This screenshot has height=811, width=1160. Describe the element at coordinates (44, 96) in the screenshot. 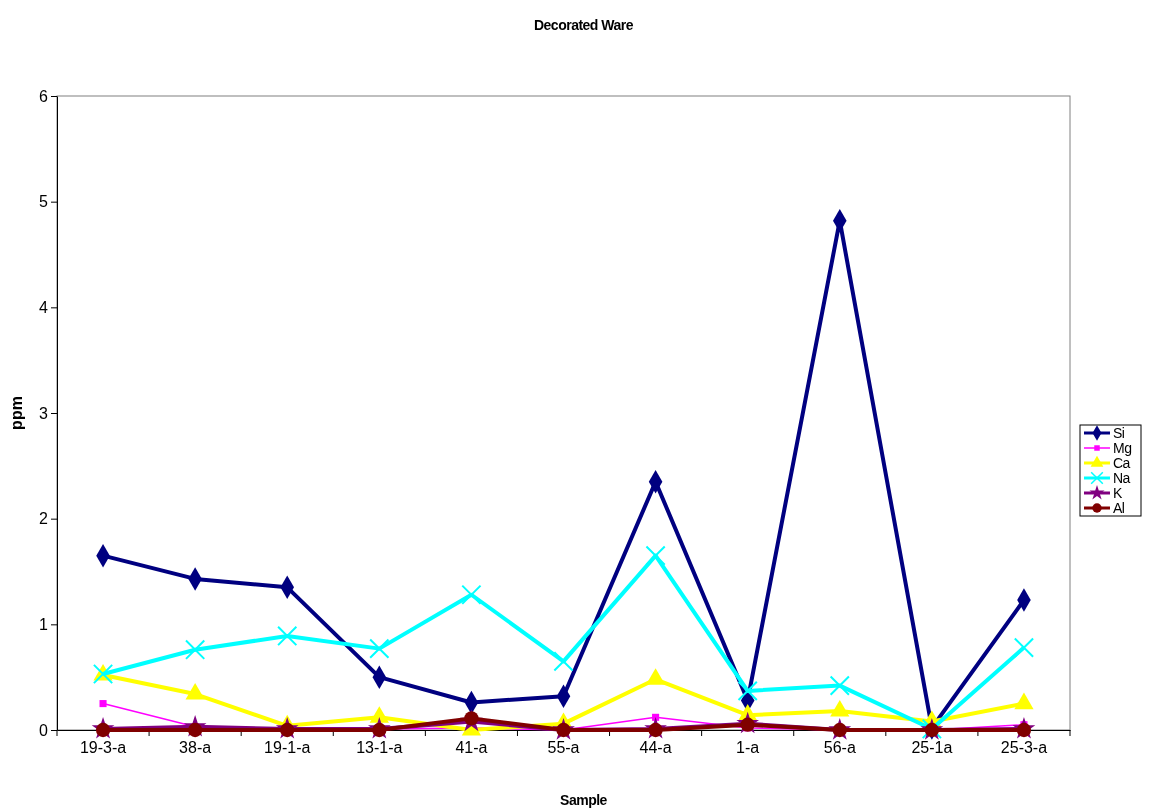

I see `y-tick-label: 6` at that location.